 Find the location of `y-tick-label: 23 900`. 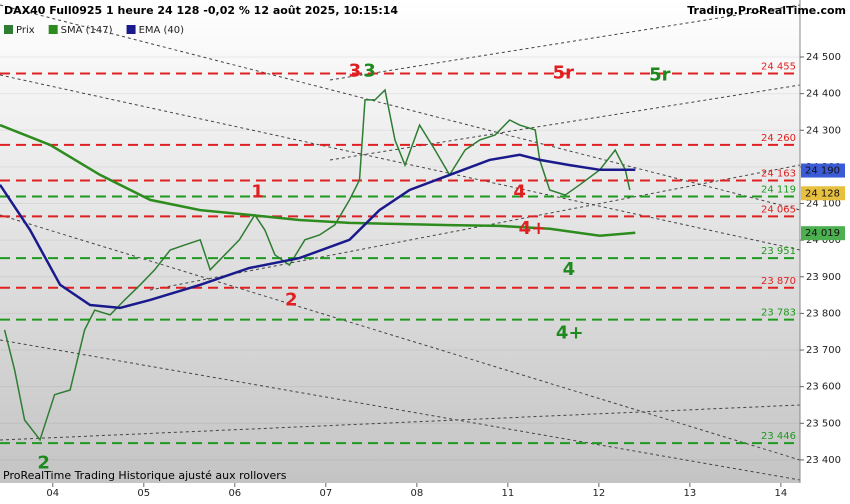

y-tick-label: 23 900 is located at coordinates (823, 277).